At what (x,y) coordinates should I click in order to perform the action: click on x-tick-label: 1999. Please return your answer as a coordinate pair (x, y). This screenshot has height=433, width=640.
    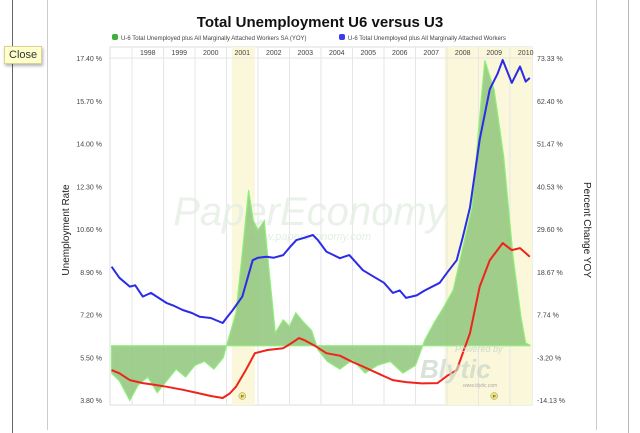
    Looking at the image, I should click on (179, 53).